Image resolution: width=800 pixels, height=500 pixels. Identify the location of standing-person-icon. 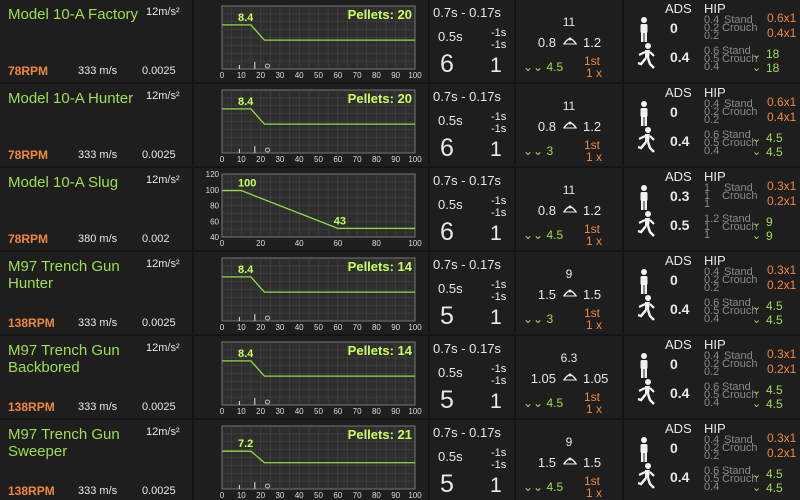
(644, 113).